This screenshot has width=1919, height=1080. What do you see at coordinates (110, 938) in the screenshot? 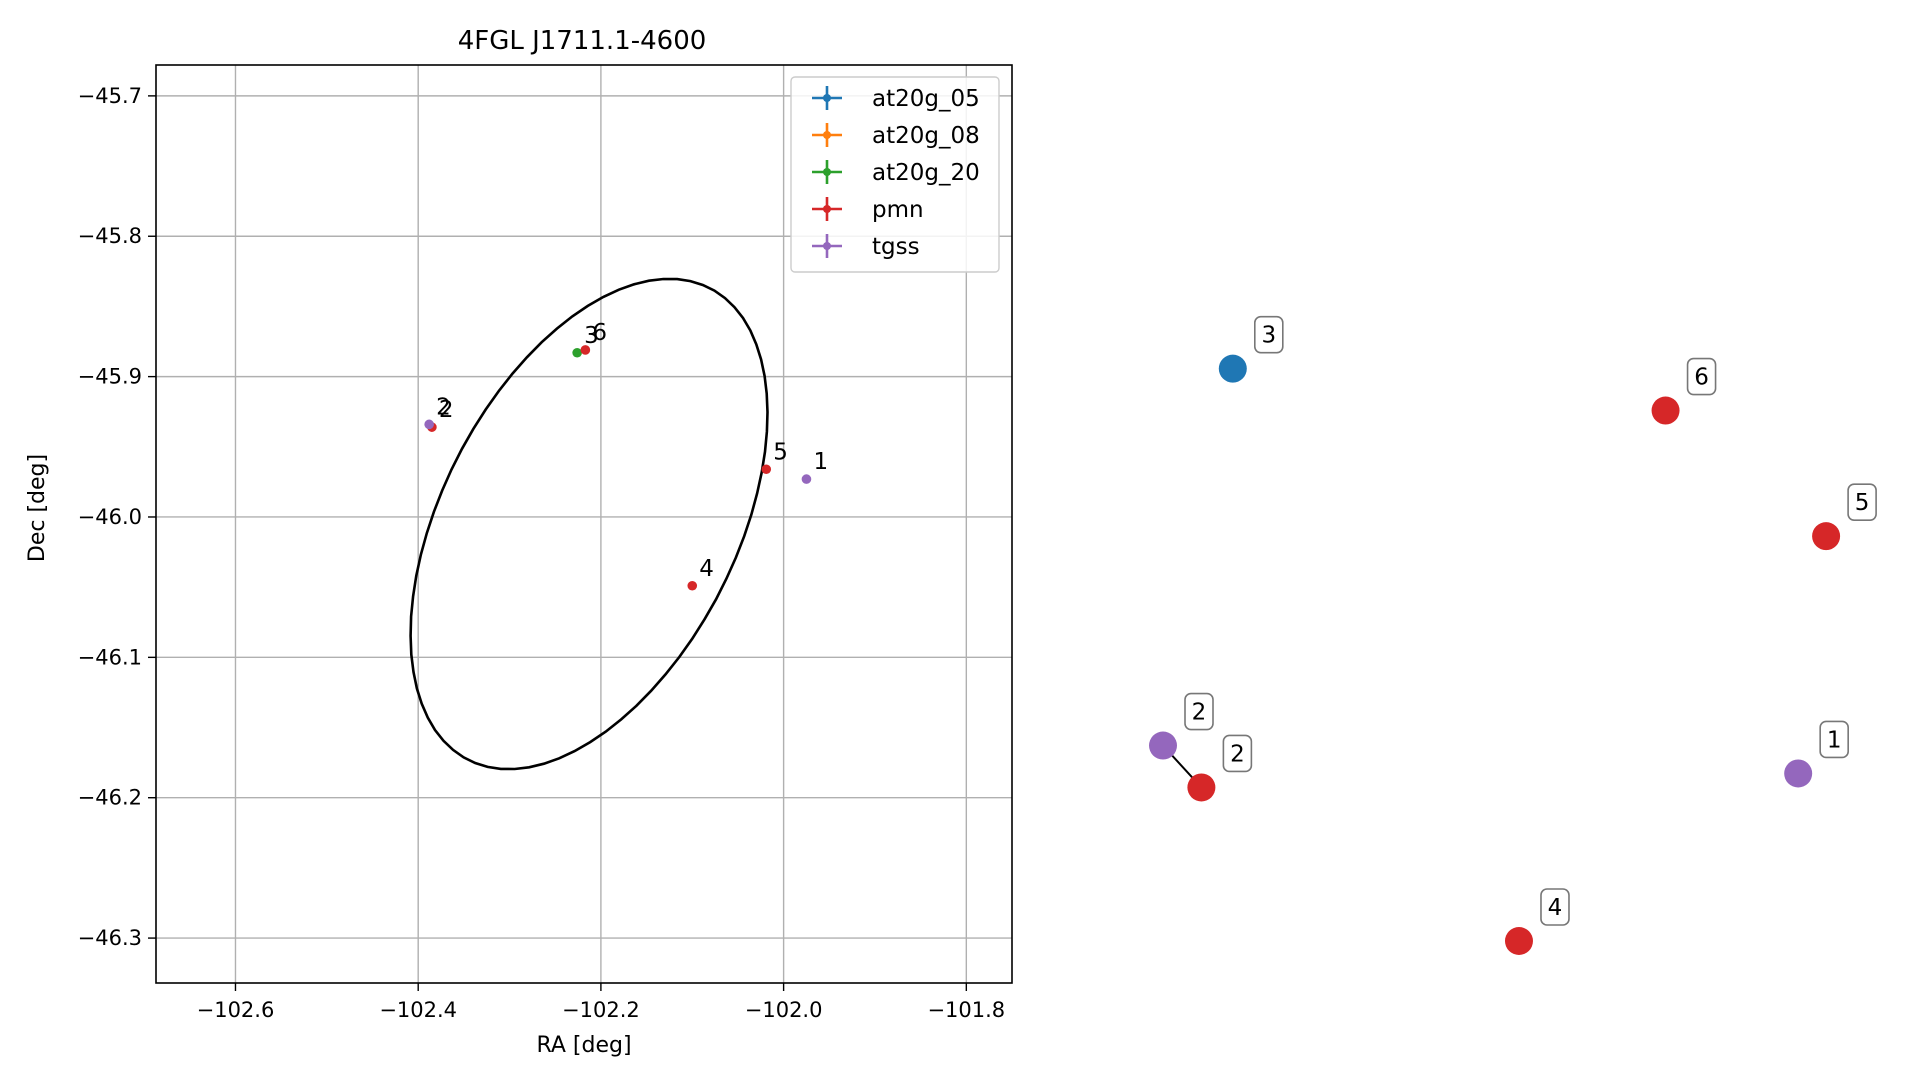
I see `y-tick-label: −46.3` at bounding box center [110, 938].